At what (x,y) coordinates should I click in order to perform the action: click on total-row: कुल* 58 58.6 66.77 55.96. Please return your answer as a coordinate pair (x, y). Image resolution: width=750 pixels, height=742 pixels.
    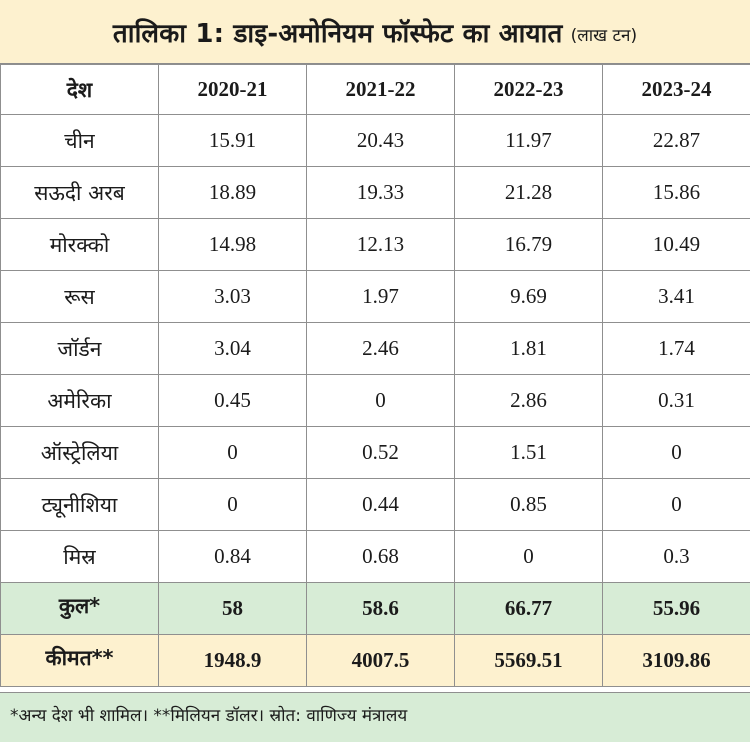
    Looking at the image, I should click on (375, 608).